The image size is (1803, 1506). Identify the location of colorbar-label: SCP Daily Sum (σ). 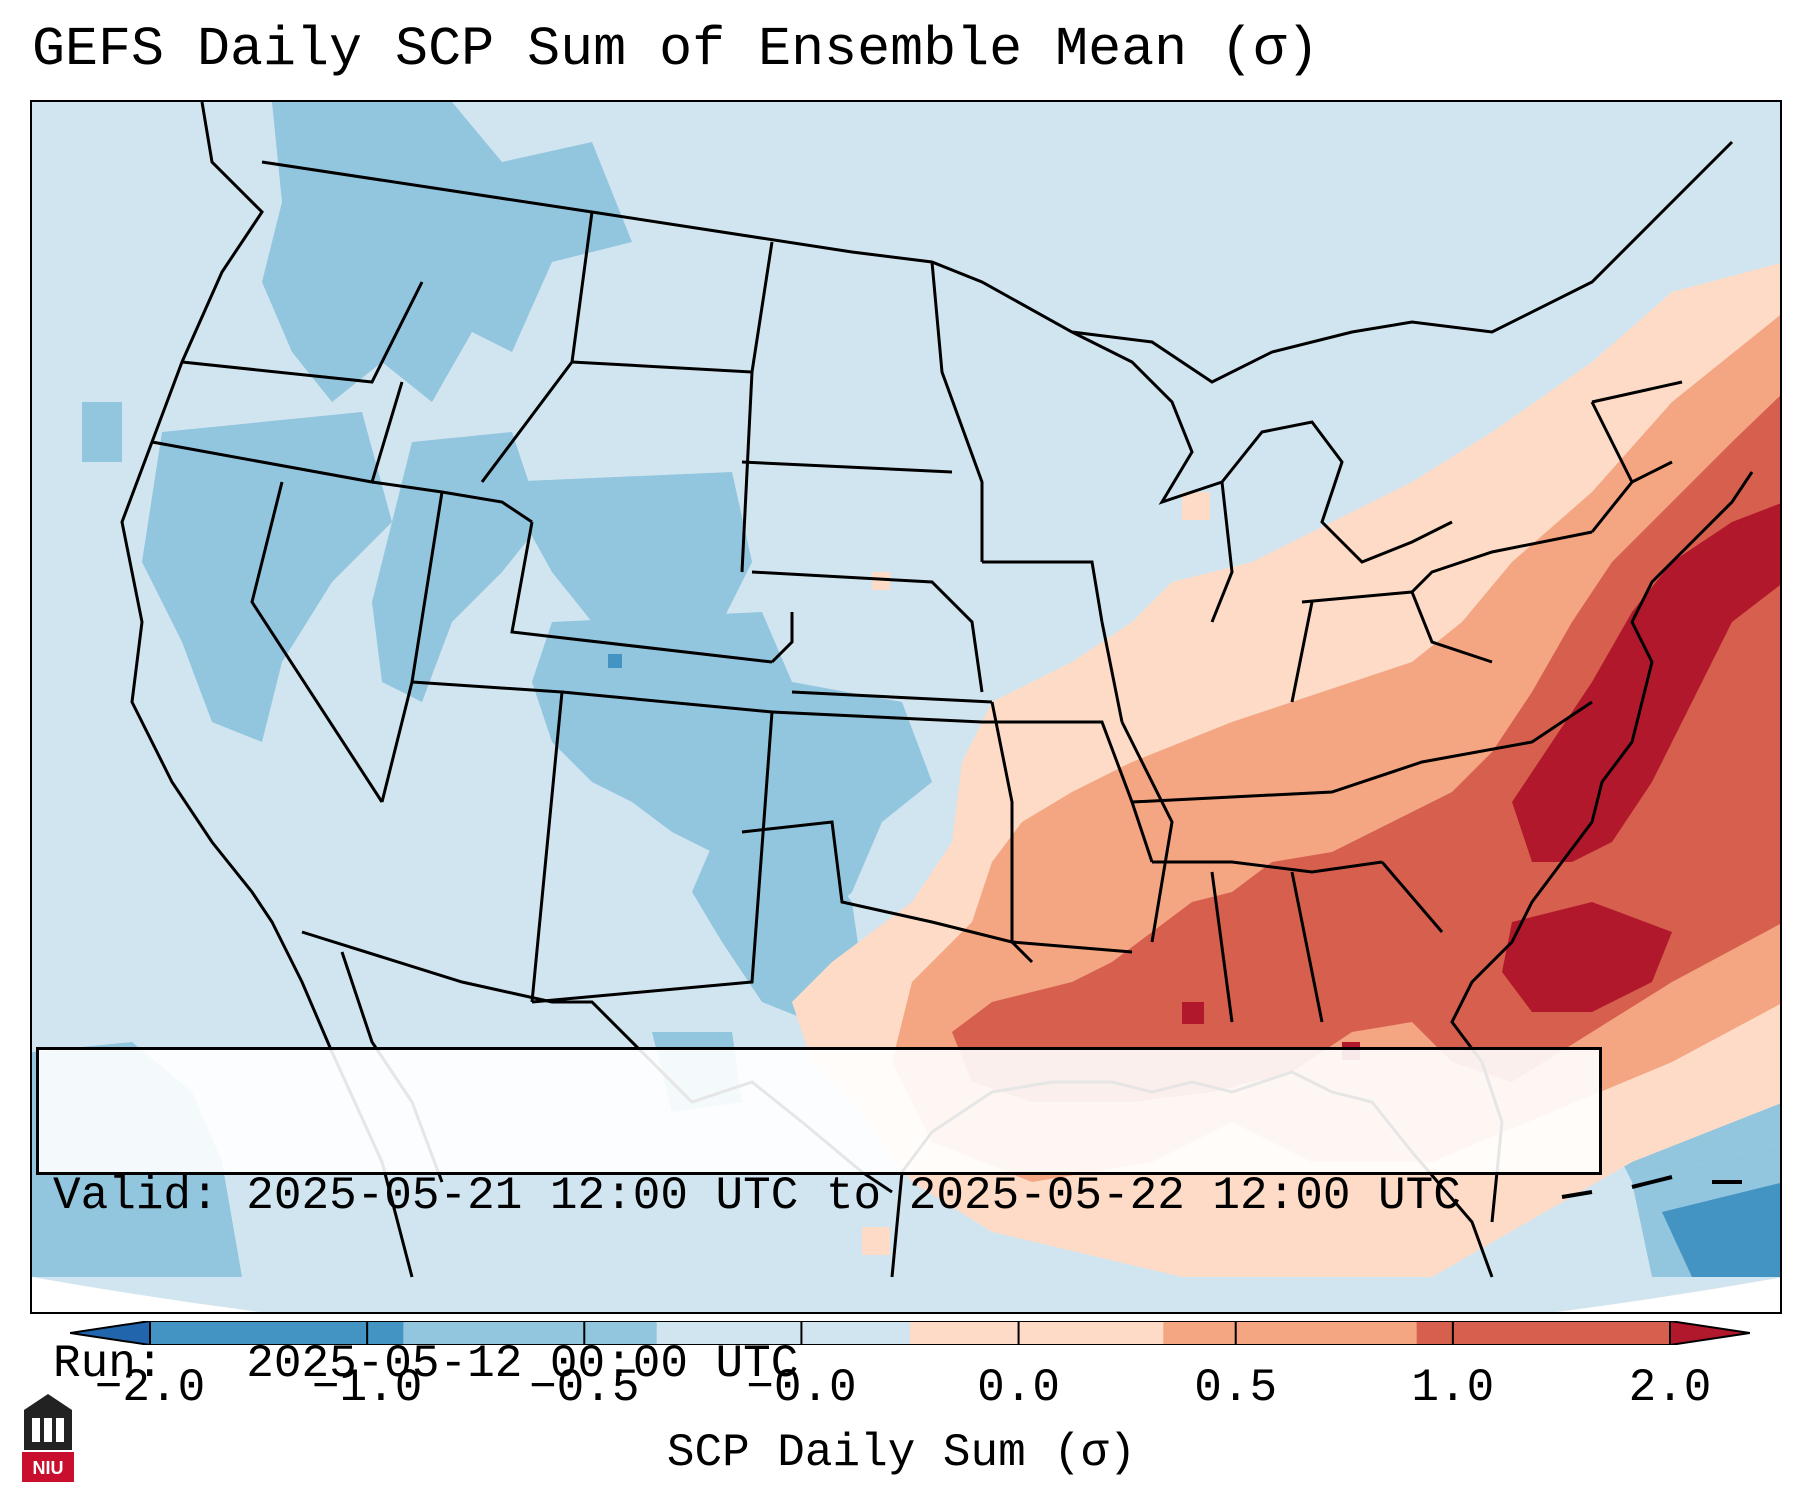
(901, 1453).